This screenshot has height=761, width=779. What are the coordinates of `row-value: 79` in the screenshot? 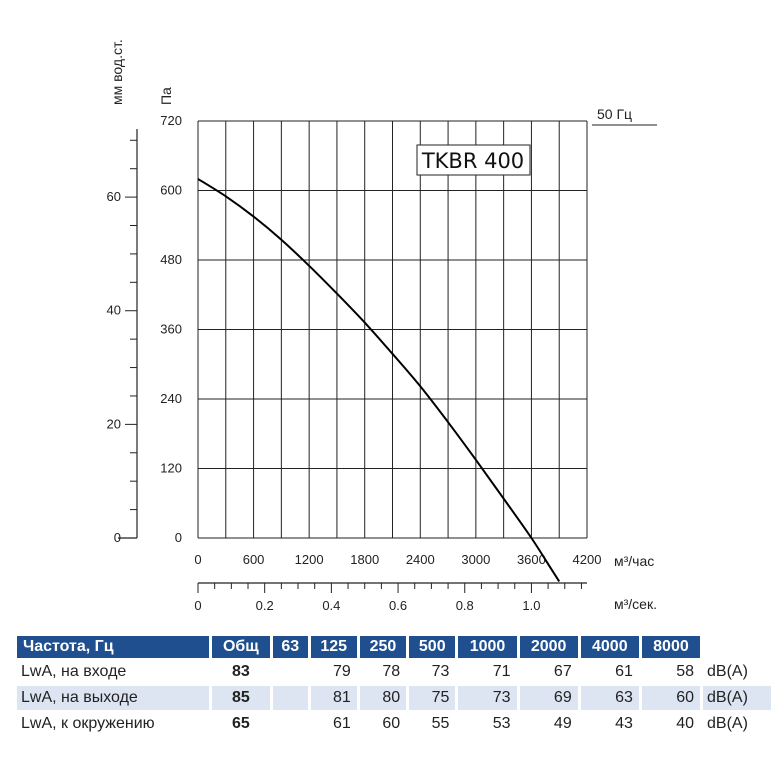 It's located at (342, 671).